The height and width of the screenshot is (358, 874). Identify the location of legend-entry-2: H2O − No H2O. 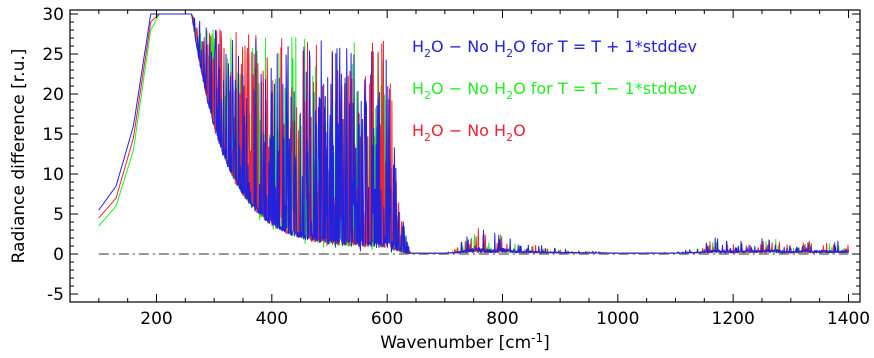
(469, 132).